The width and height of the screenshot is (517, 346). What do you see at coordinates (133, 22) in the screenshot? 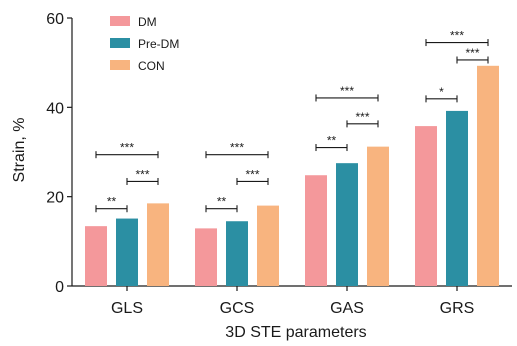
I see `legend-item: DM` at bounding box center [133, 22].